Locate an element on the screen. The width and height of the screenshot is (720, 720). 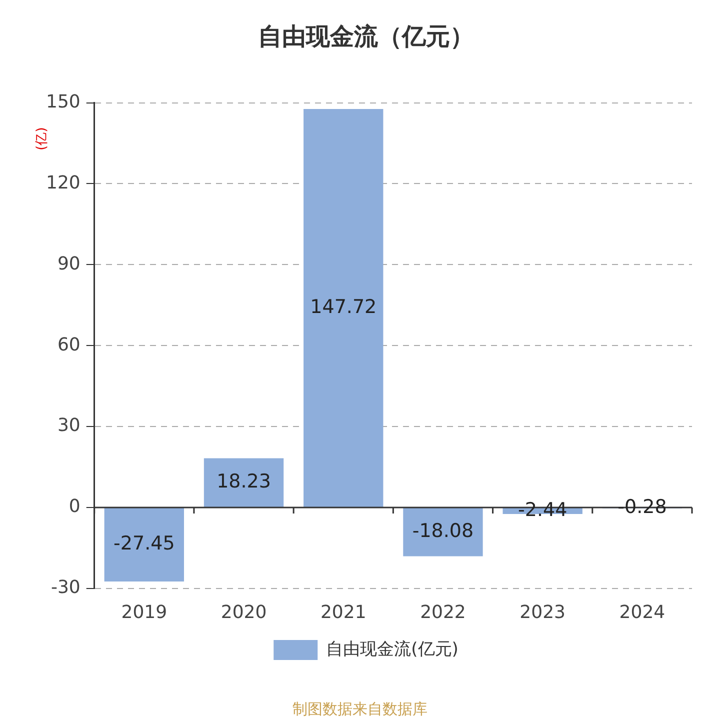
x-tick-label: 2019 is located at coordinates (144, 612).